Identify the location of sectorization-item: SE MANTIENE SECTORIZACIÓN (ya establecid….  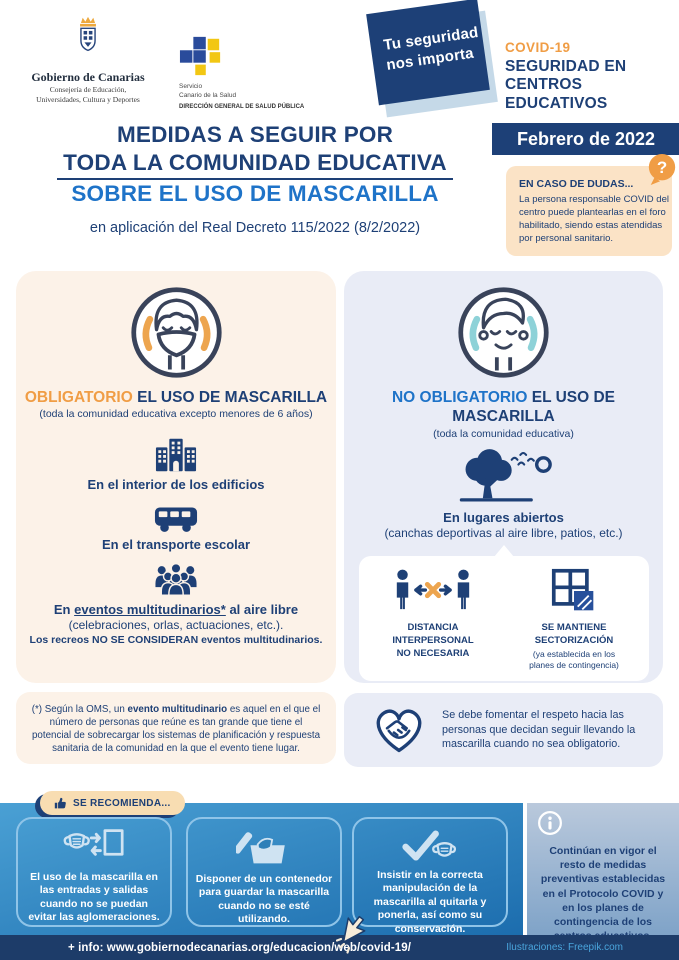
(574, 619).